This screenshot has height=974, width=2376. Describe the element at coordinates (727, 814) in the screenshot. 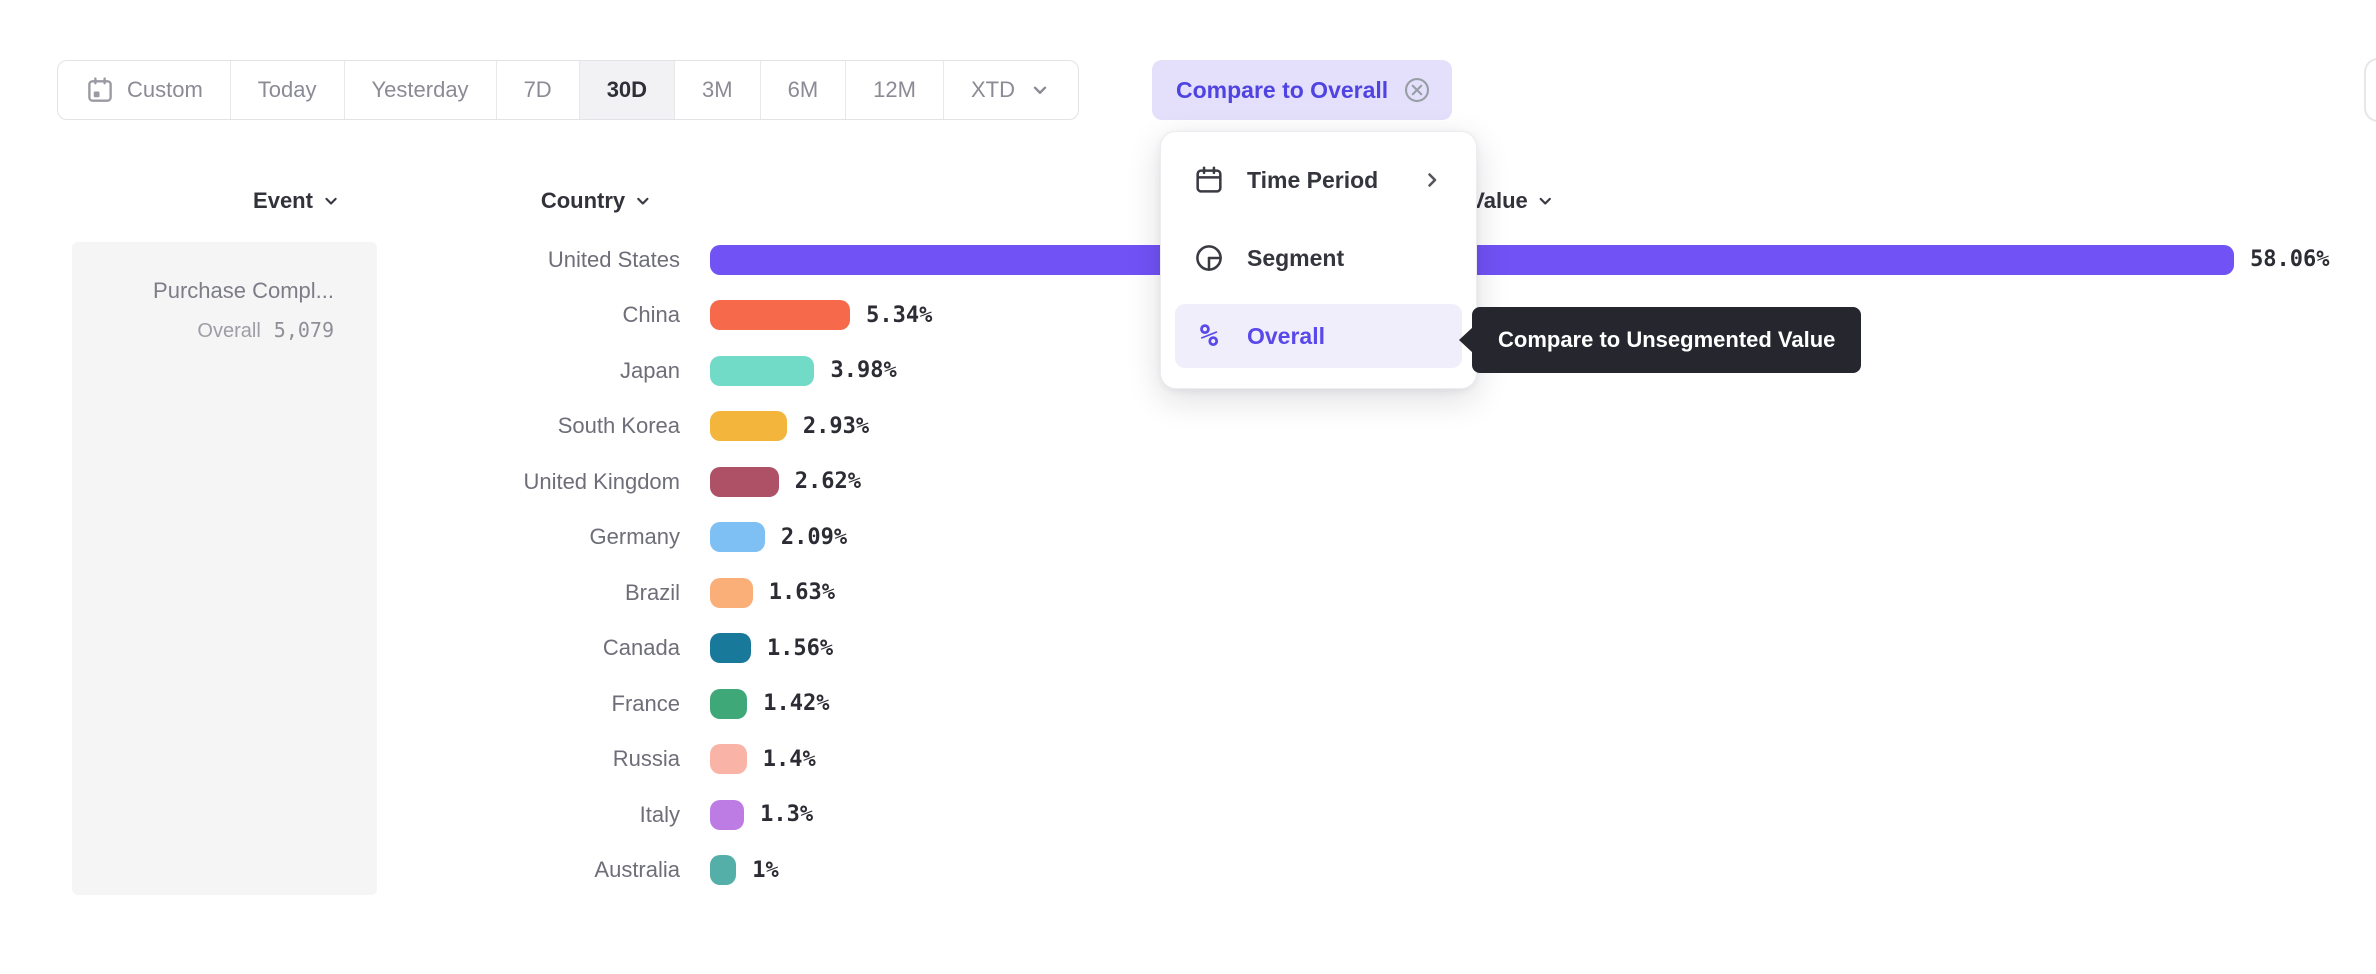

I see `bar-italy` at that location.